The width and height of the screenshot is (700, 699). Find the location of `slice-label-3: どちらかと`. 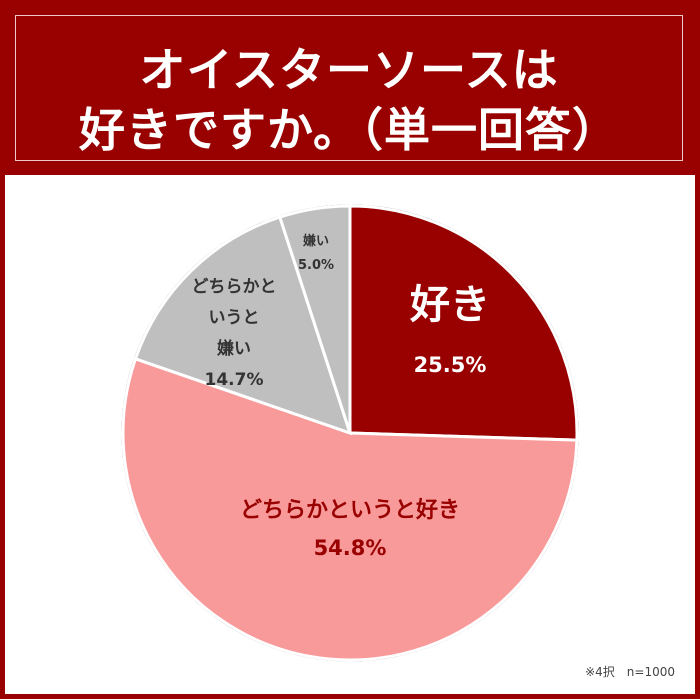

slice-label-3: どちらかと is located at coordinates (234, 287).